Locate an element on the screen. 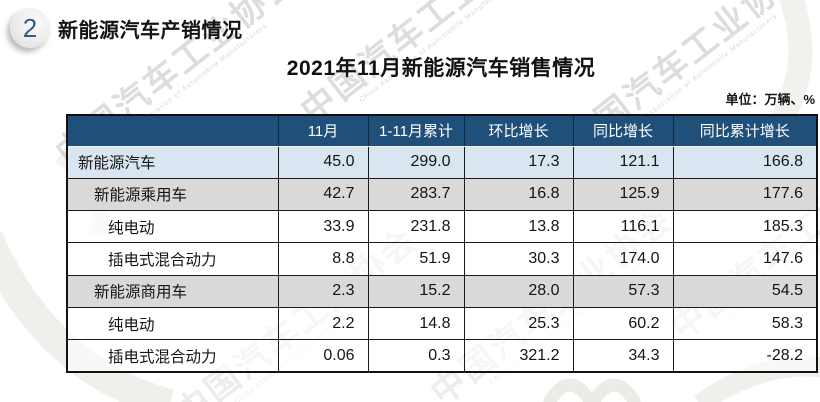 This screenshot has width=820, height=402. header-row: 11月 1-11月累计 环比增长 同比增长 同比累计增长 is located at coordinates (442, 130).